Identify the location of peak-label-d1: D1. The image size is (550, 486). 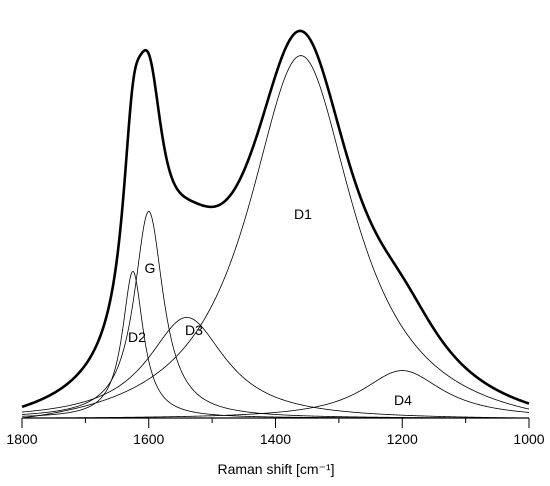
(303, 214).